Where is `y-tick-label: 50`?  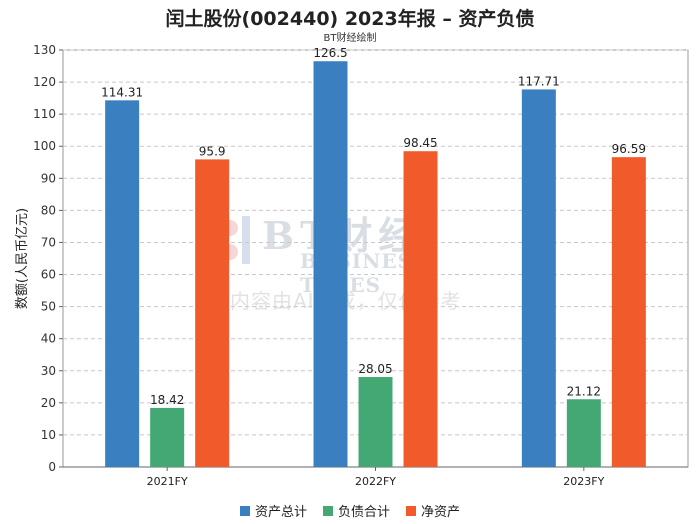 y-tick-label: 50 is located at coordinates (48, 307).